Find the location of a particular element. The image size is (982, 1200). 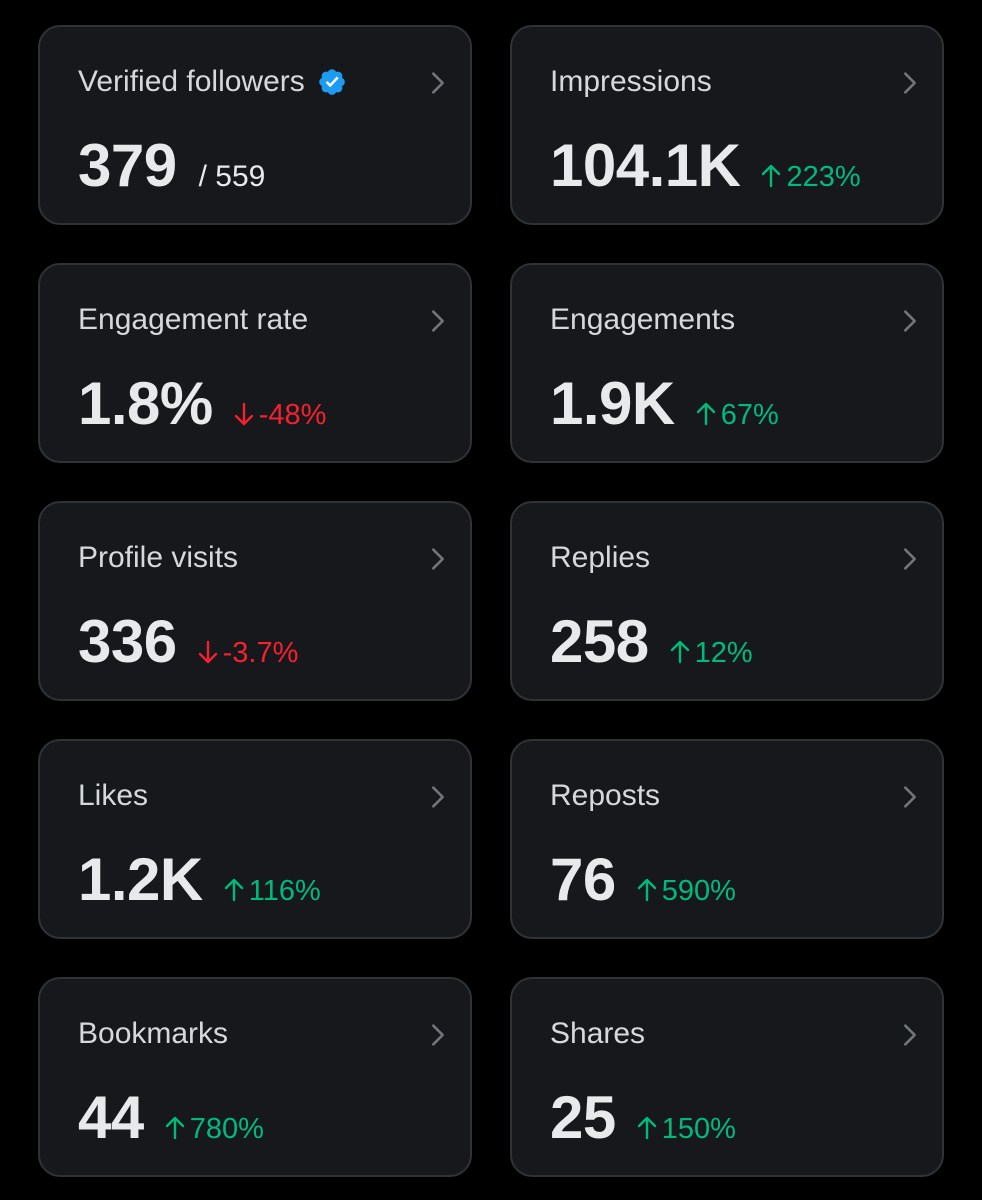

card-label: Reposts is located at coordinates (605, 795).